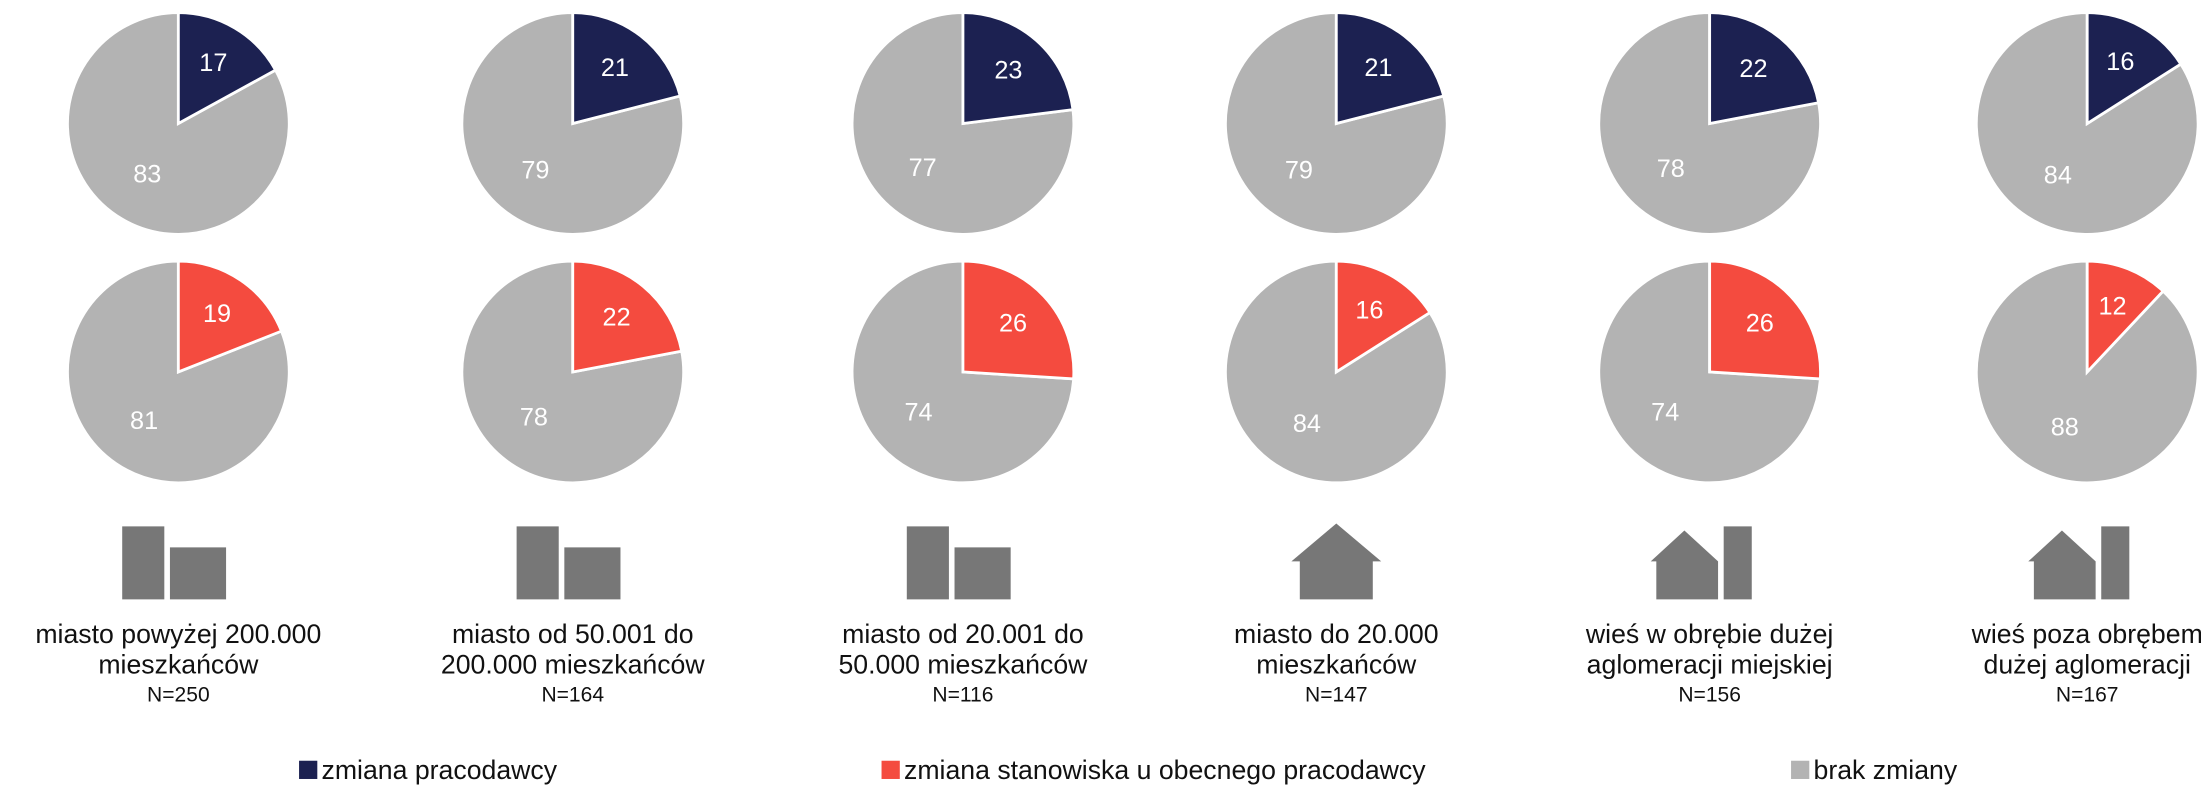 This screenshot has height=791, width=2201. Describe the element at coordinates (1008, 71) in the screenshot. I see `data-label: 23` at that location.